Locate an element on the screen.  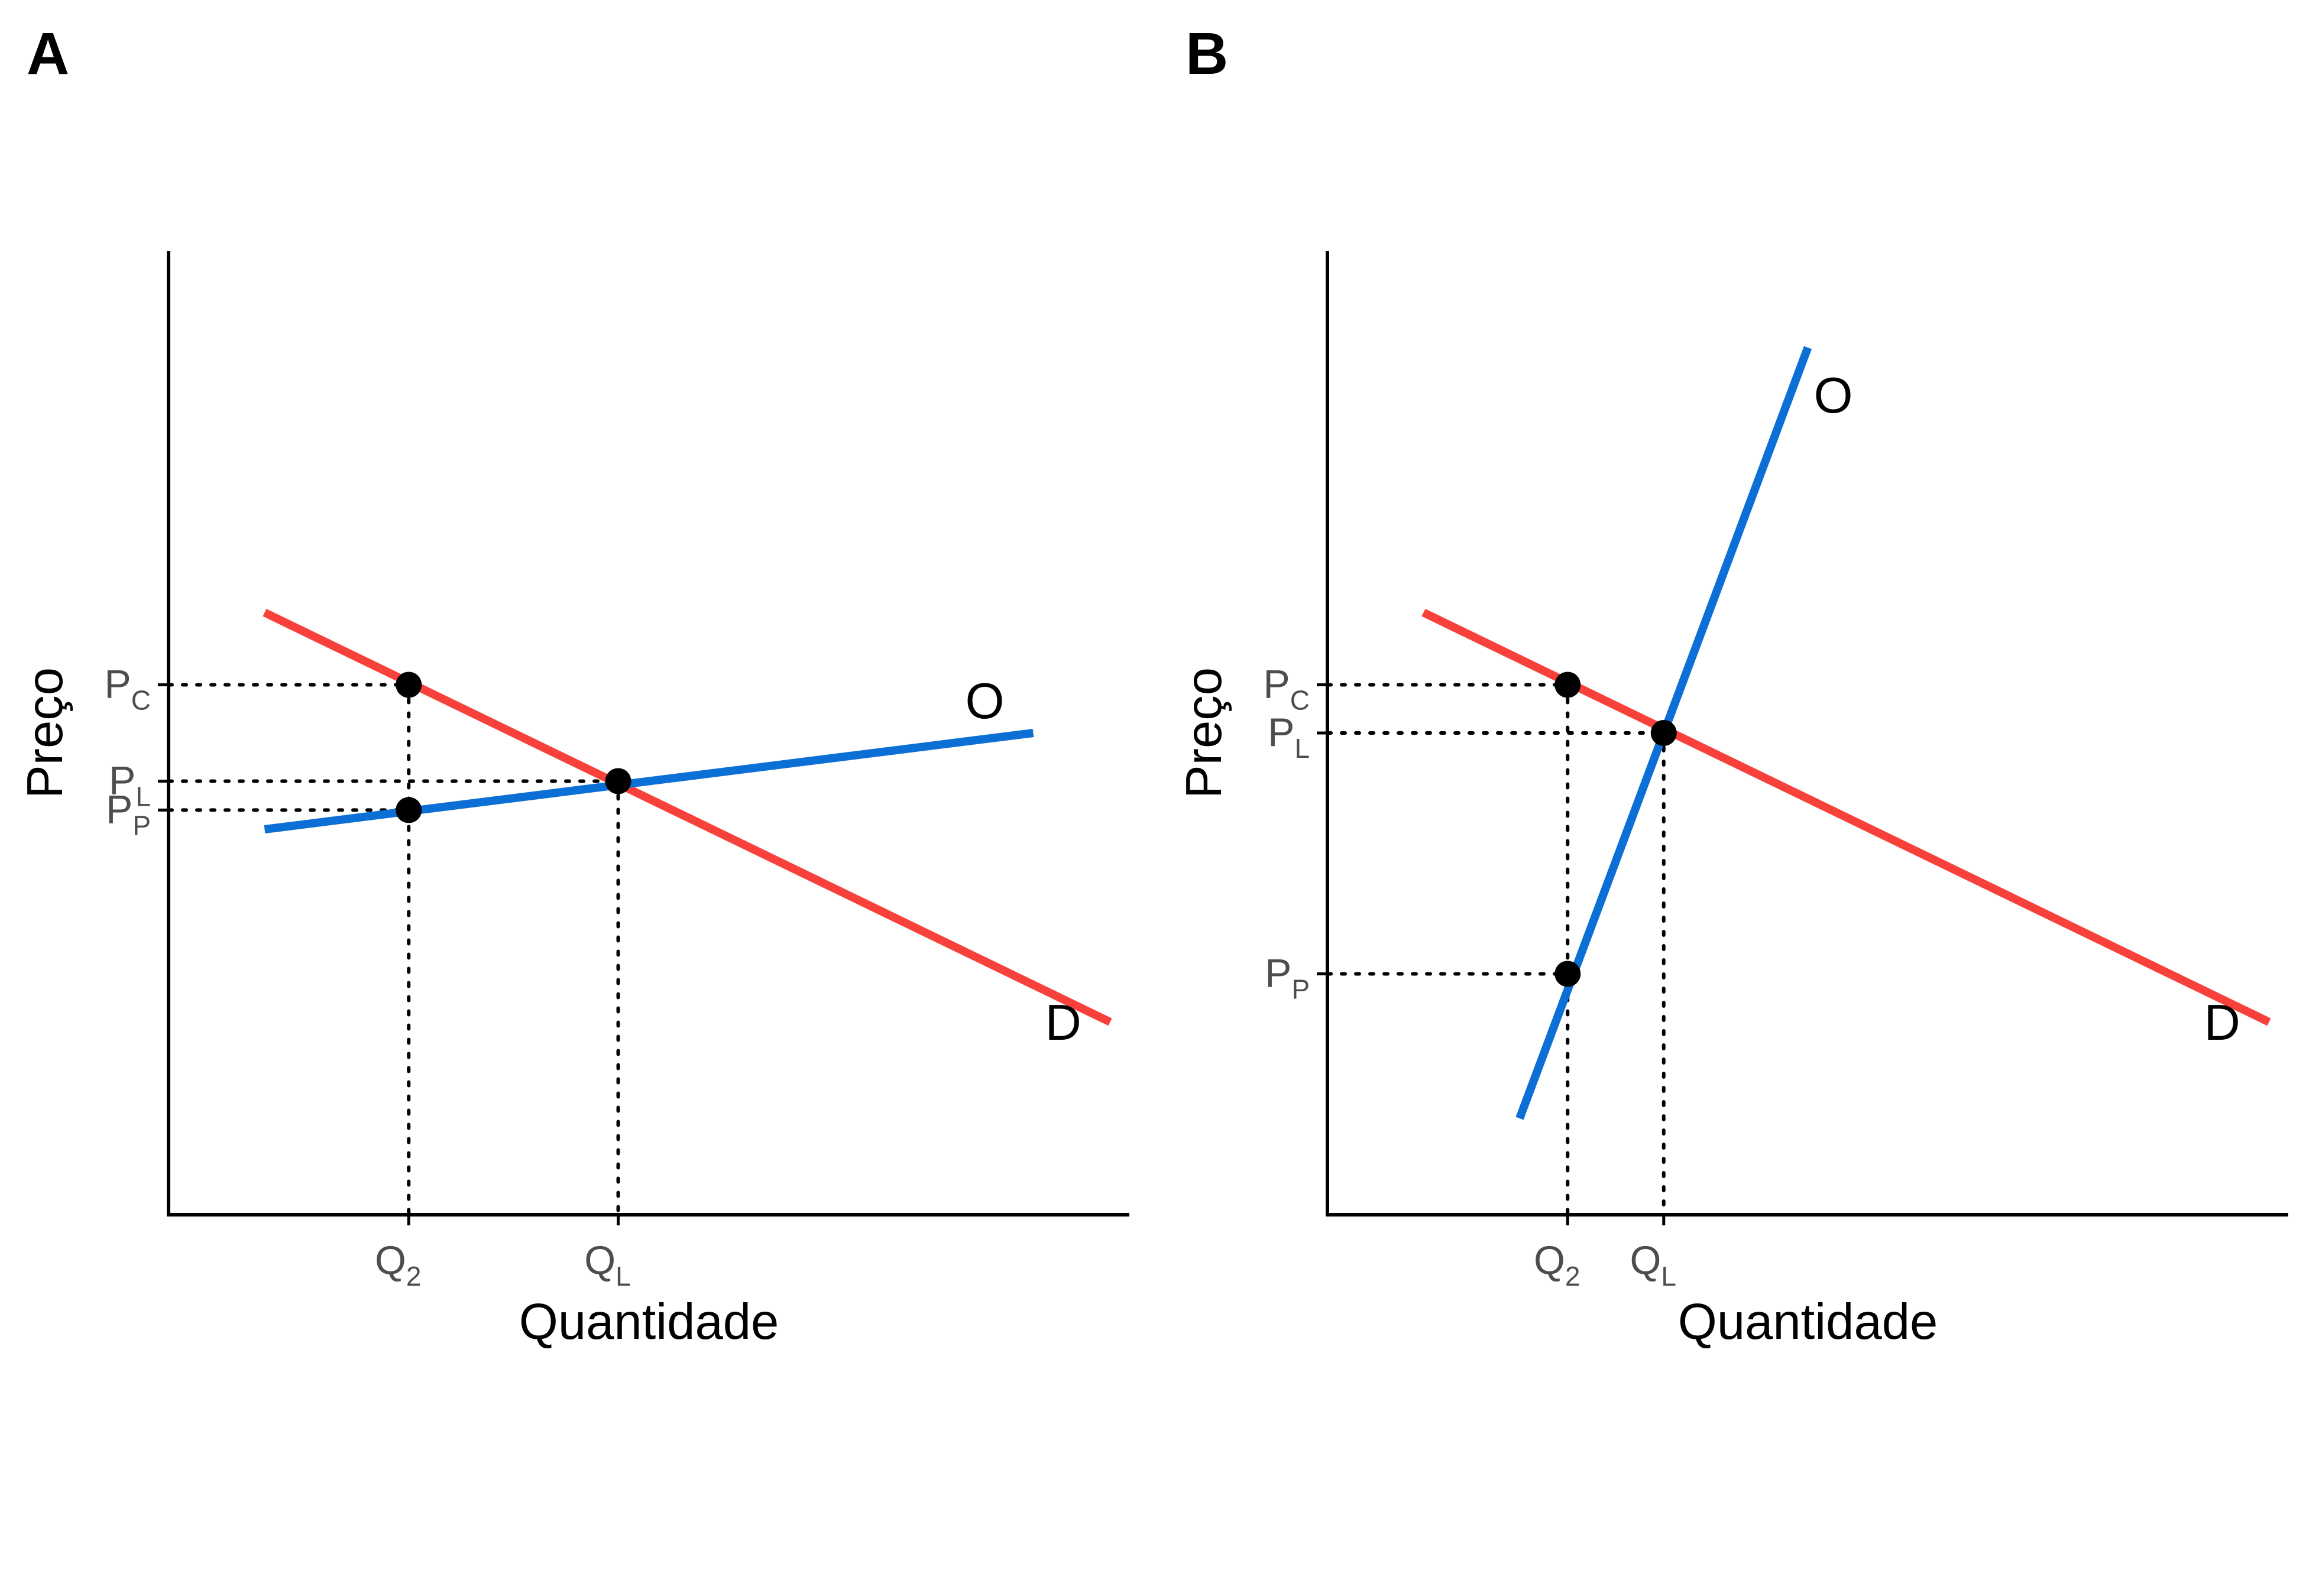
panel-letter-a: A is located at coordinates (48, 54).